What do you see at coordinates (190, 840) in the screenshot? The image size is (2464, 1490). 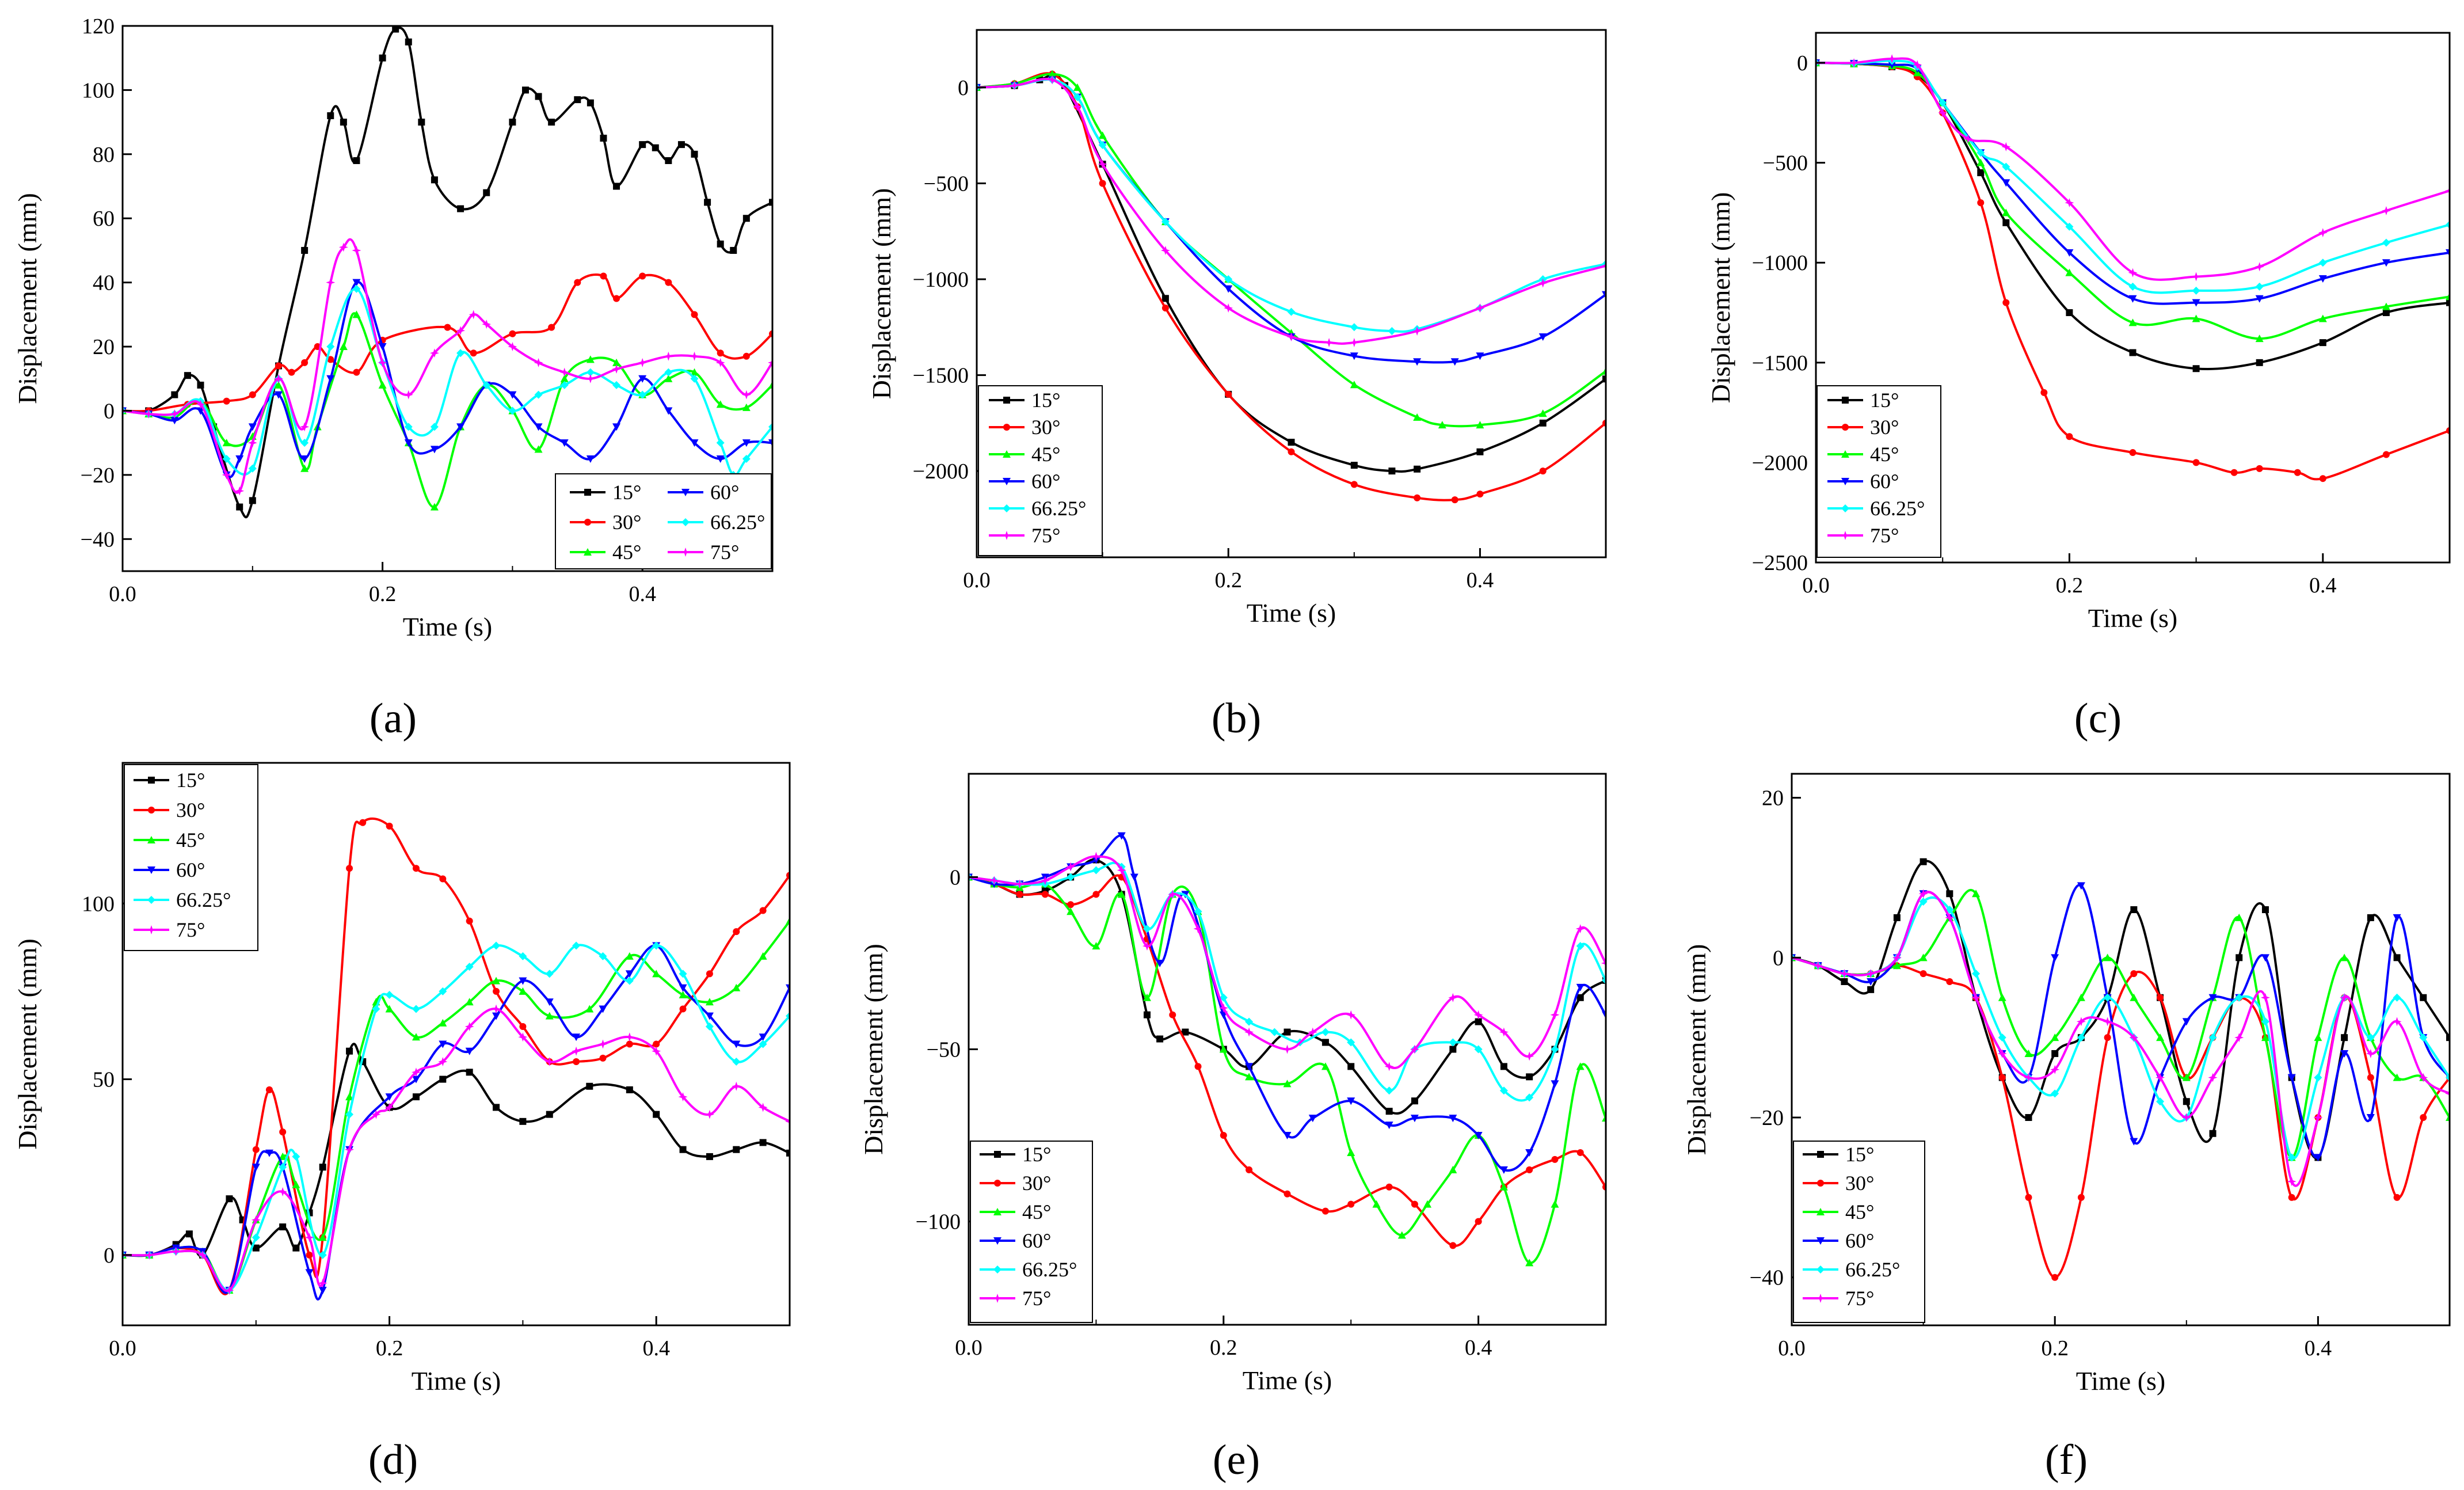 I see `legend-label-45: 45°` at bounding box center [190, 840].